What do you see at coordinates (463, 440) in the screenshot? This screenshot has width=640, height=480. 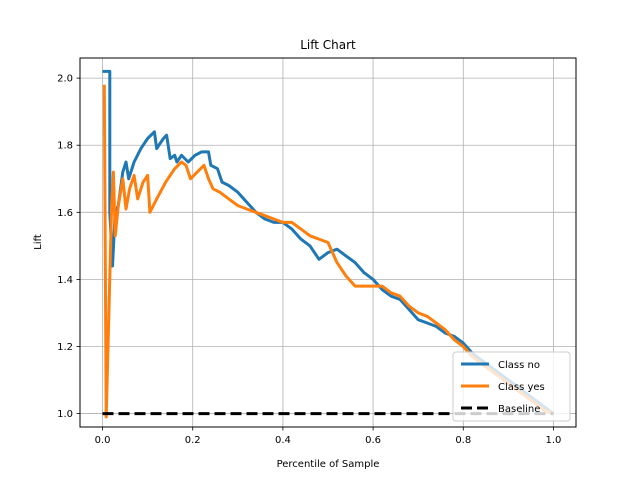 I see `x-tick-label: 0.8` at bounding box center [463, 440].